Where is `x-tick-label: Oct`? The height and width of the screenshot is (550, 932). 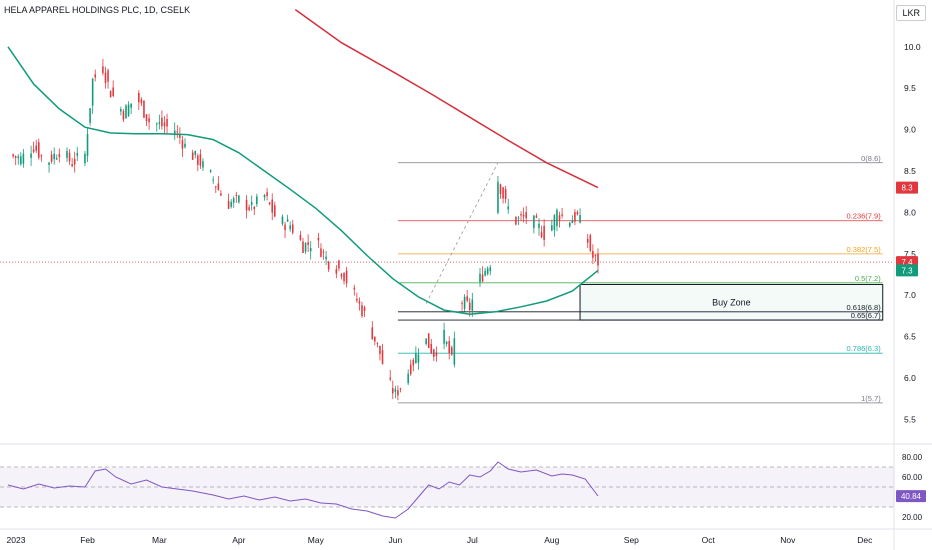 x-tick-label: Oct is located at coordinates (709, 540).